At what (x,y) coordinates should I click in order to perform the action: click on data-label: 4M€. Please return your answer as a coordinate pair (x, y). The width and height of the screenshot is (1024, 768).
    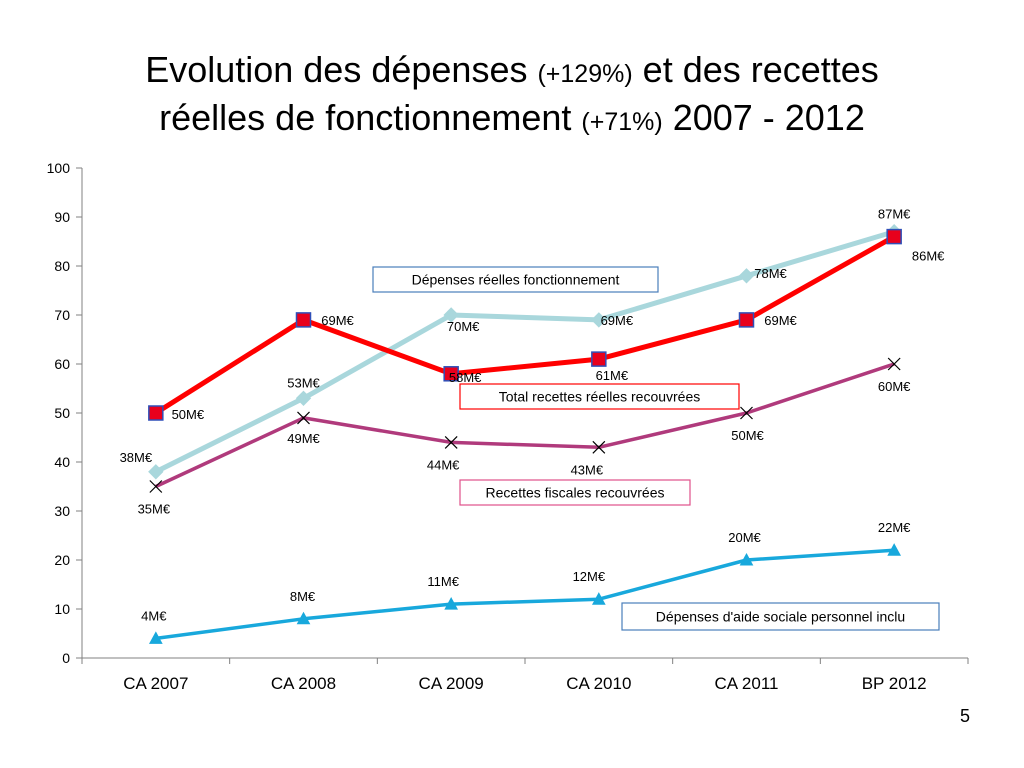
    Looking at the image, I should click on (154, 615).